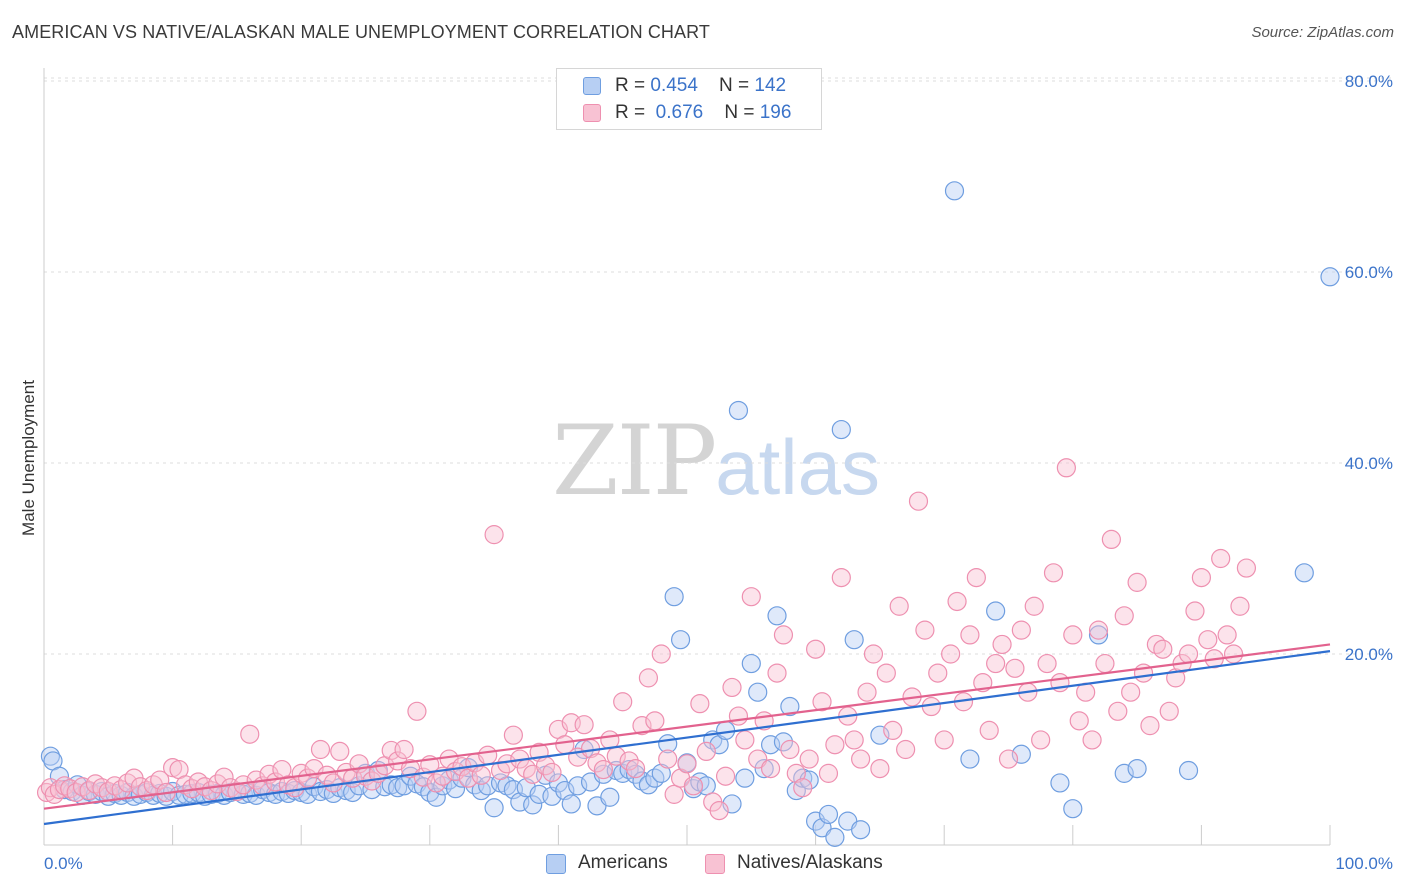 The image size is (1406, 892). I want to click on legend-n-label: N =, so click(737, 85).